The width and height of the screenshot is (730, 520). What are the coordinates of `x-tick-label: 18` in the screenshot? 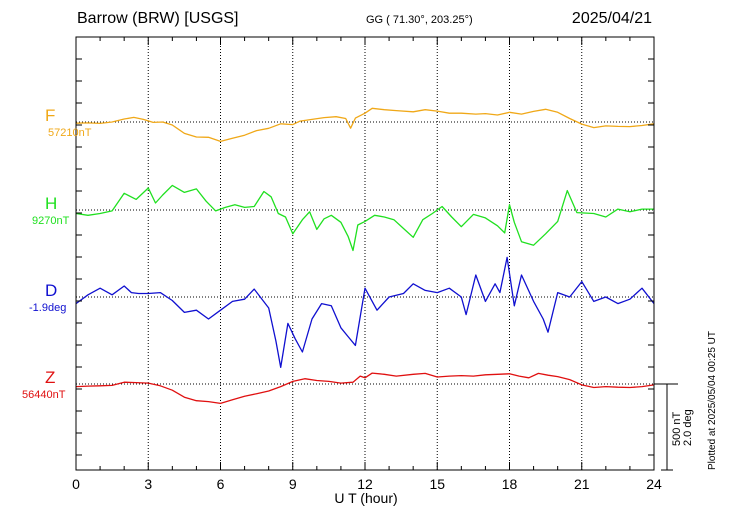 It's located at (509, 484).